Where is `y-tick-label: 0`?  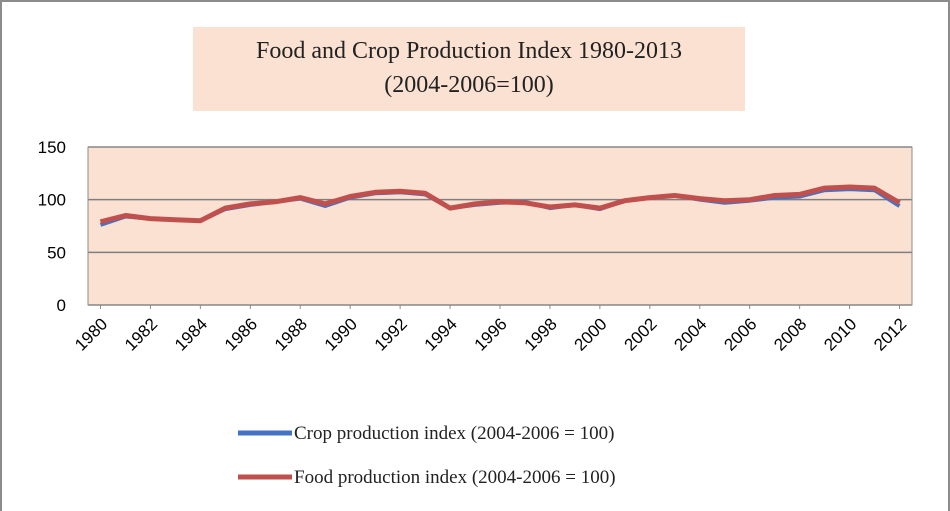 y-tick-label: 0 is located at coordinates (61, 305).